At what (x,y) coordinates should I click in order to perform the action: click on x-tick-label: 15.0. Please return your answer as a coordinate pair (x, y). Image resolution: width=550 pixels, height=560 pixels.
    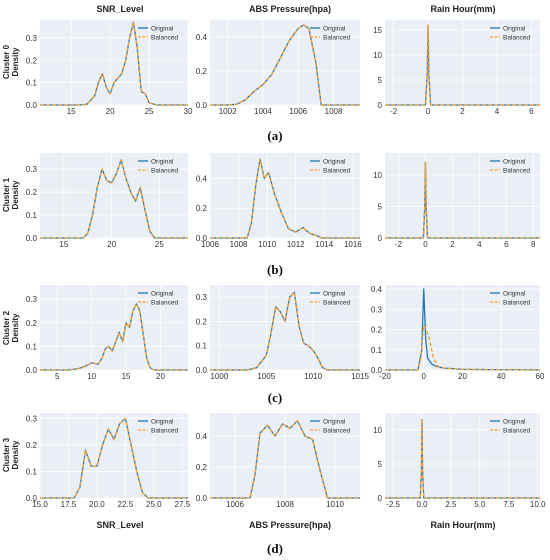
    Looking at the image, I should click on (40, 504).